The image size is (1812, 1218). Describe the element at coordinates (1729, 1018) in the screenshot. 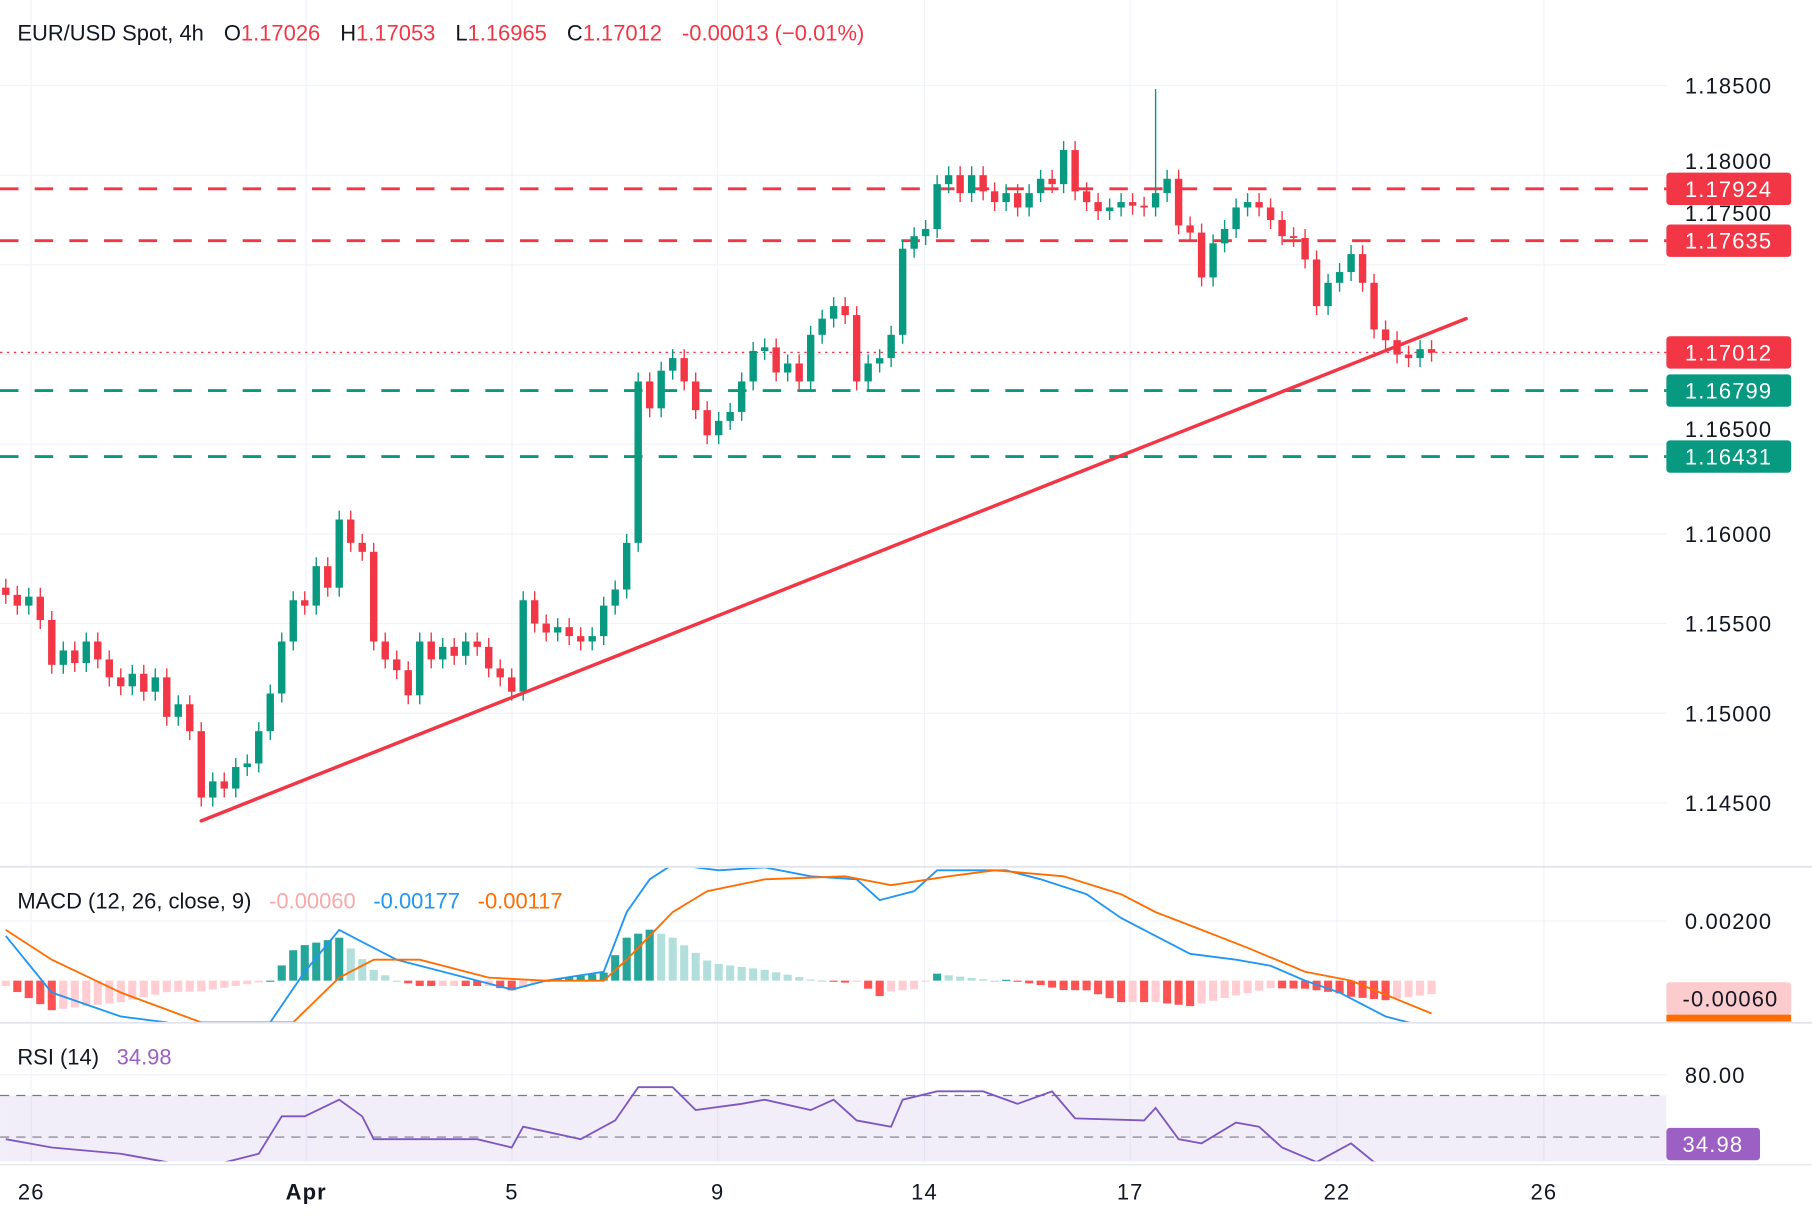

I see `signal-value-badge` at that location.